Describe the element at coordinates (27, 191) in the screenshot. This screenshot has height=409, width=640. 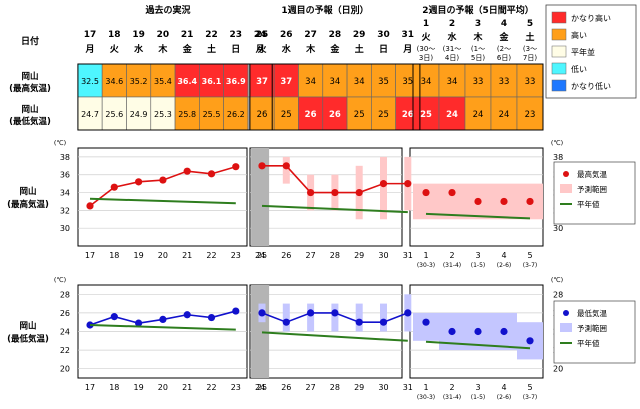
I see `chart-label-station: 岡山` at that location.